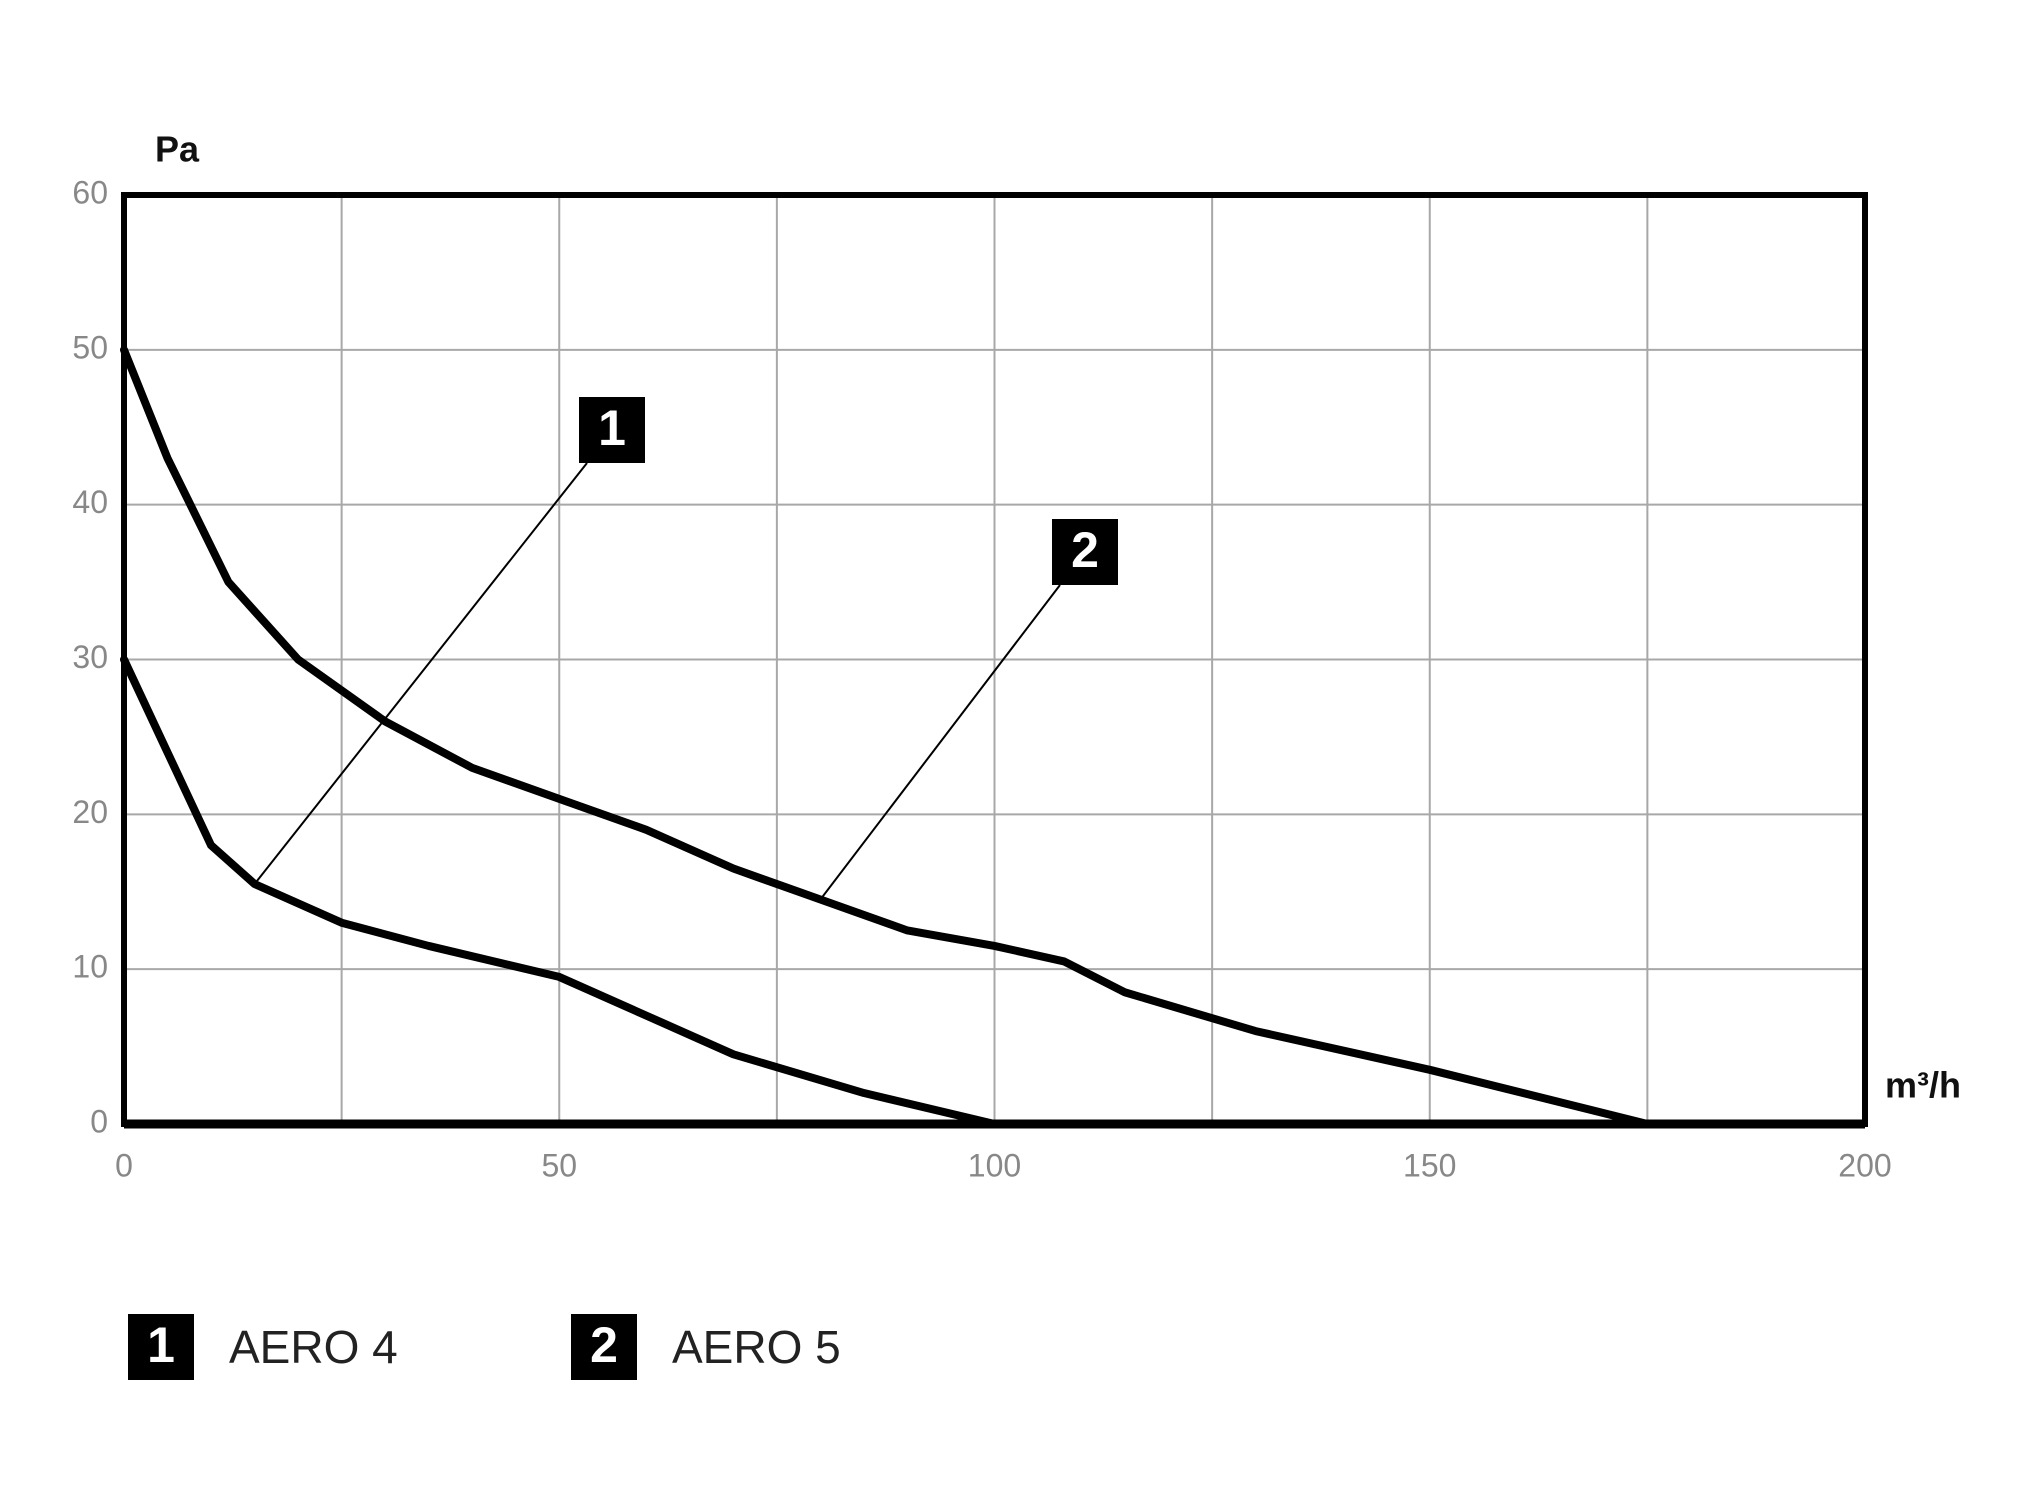  What do you see at coordinates (177, 149) in the screenshot?
I see `y-axis-label: Pa` at bounding box center [177, 149].